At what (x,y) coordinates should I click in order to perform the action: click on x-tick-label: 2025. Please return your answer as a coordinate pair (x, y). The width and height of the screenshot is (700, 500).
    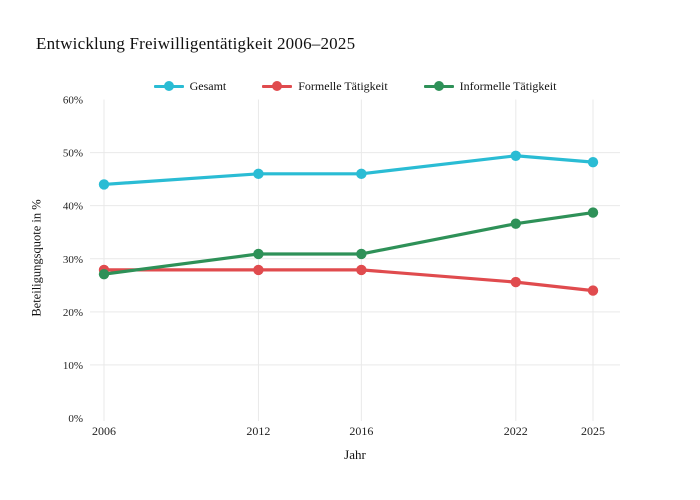
    Looking at the image, I should click on (593, 431).